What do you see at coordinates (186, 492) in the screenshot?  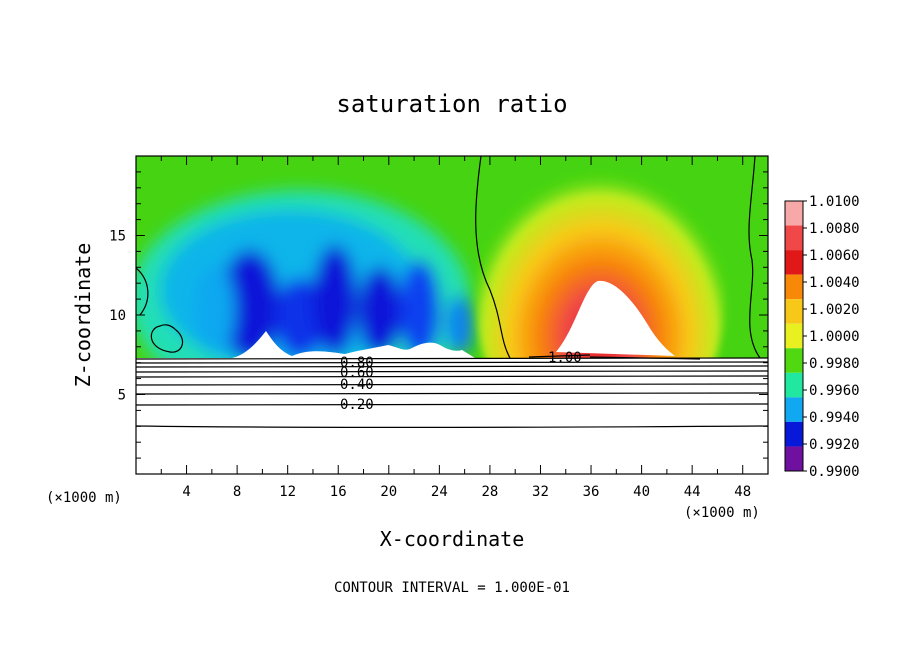 I see `x-tick-label: 4` at bounding box center [186, 492].